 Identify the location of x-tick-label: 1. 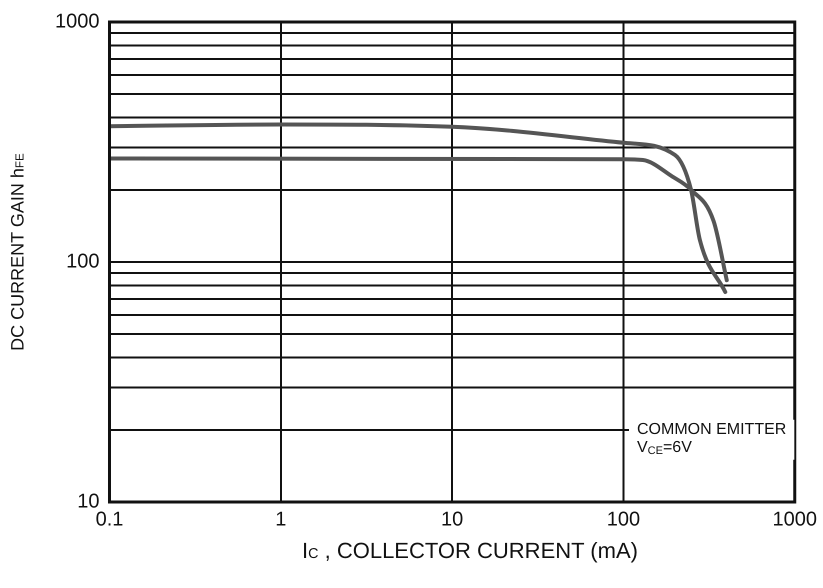
(280, 519).